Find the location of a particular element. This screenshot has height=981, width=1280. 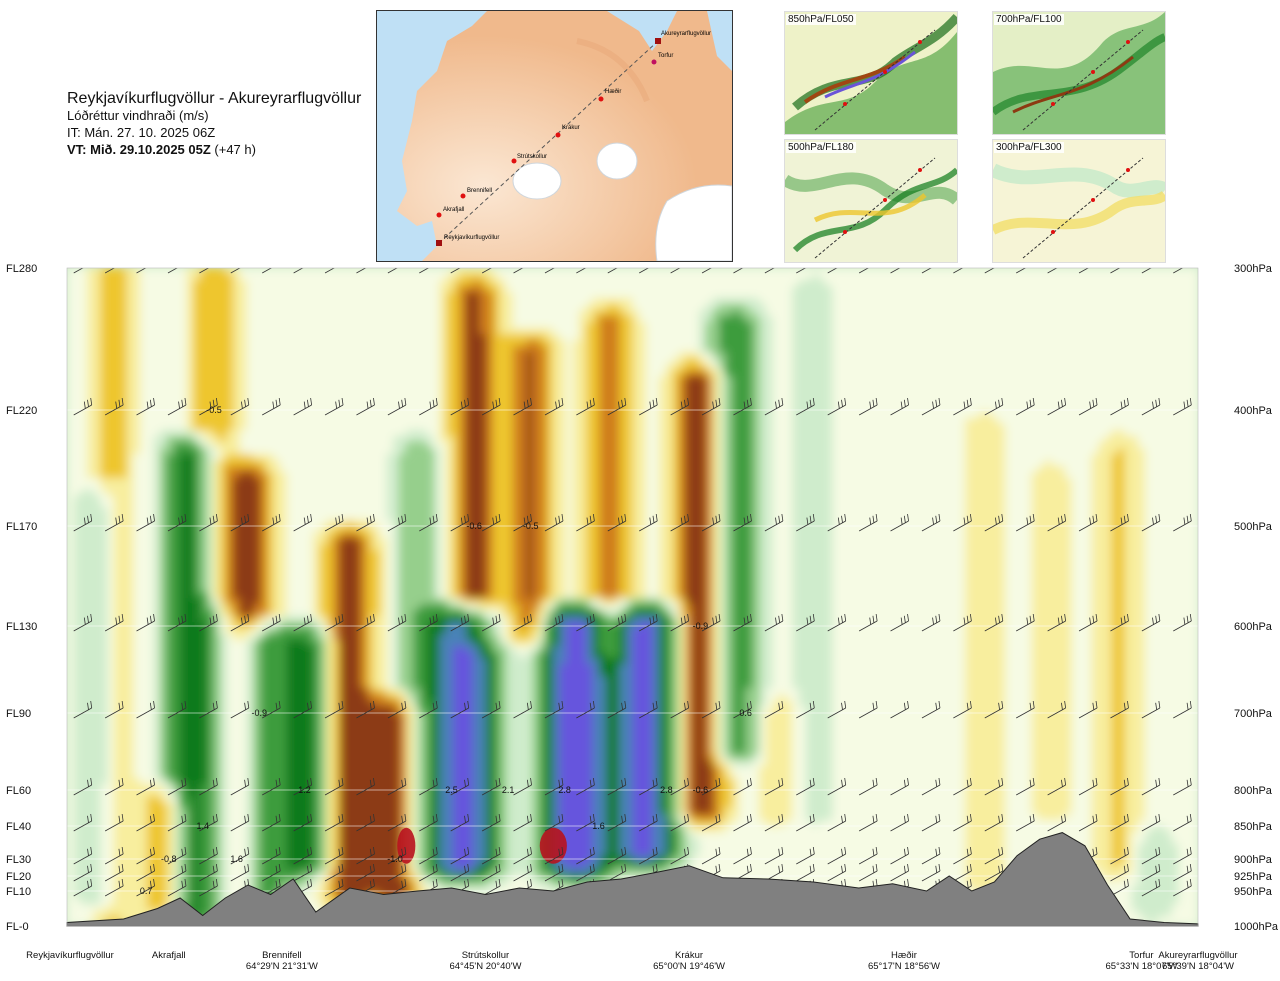

valid-time-label: VT: Mið. 29.10.2025 05Z is located at coordinates (139, 149).